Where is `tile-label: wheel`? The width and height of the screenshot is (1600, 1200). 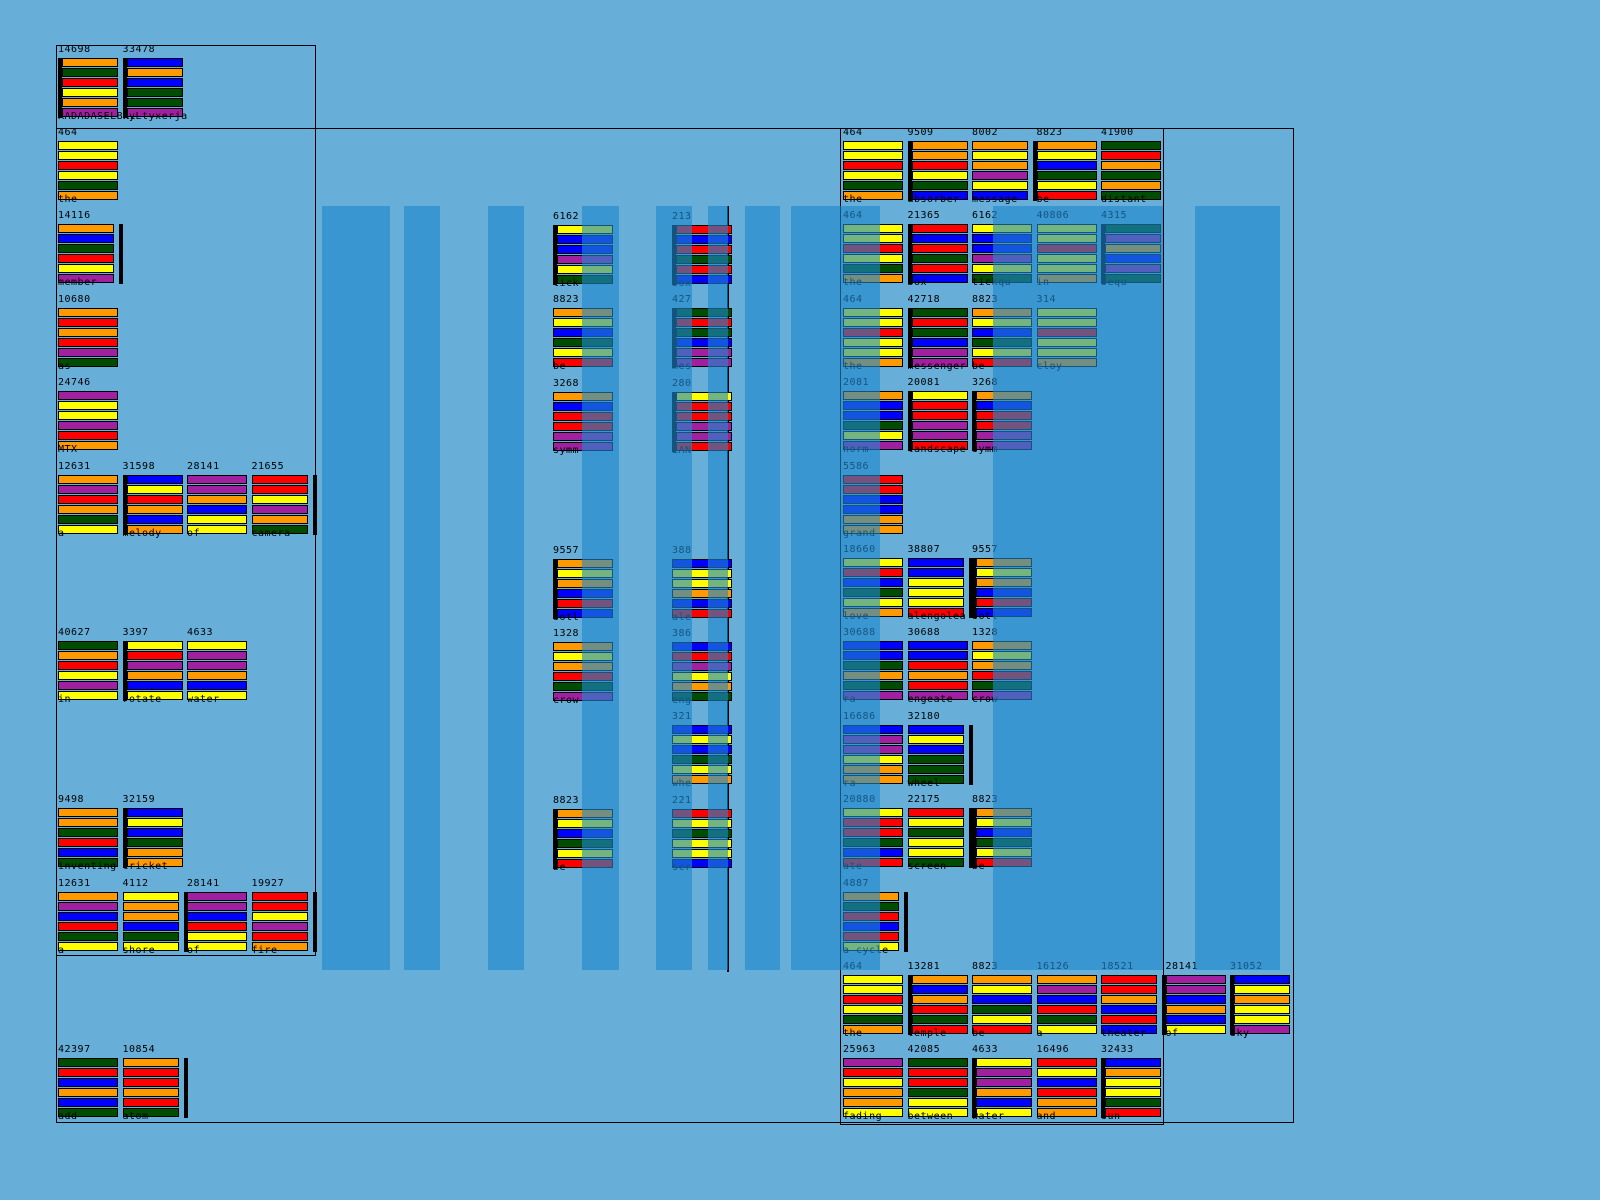
tile-label: wheel is located at coordinates (924, 783).